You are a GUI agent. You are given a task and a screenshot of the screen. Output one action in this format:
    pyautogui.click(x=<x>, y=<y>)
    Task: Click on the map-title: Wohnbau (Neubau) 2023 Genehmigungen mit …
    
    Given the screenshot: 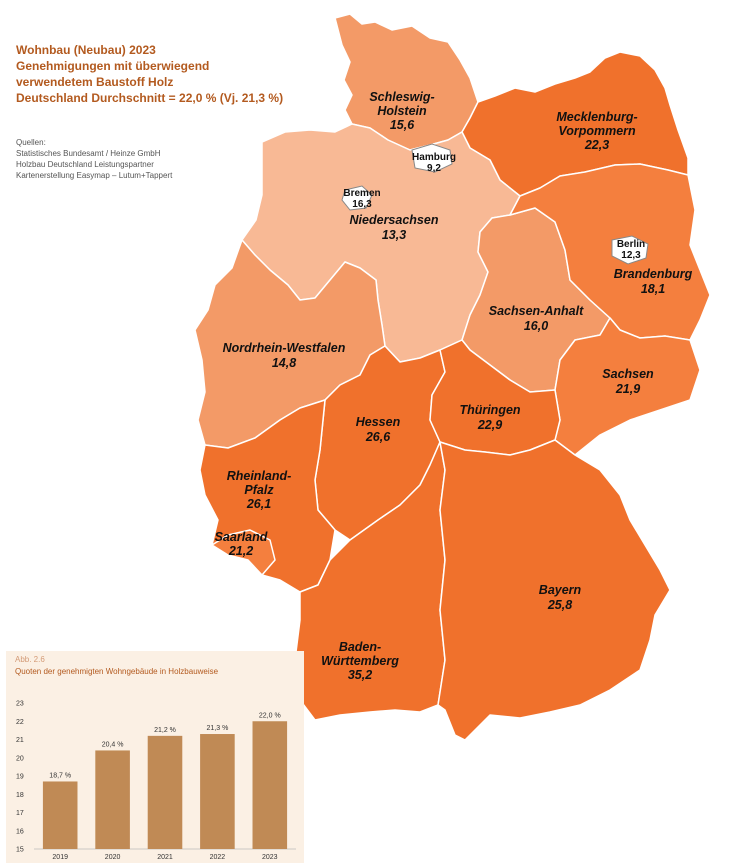 What is the action you would take?
    pyautogui.click(x=149, y=74)
    